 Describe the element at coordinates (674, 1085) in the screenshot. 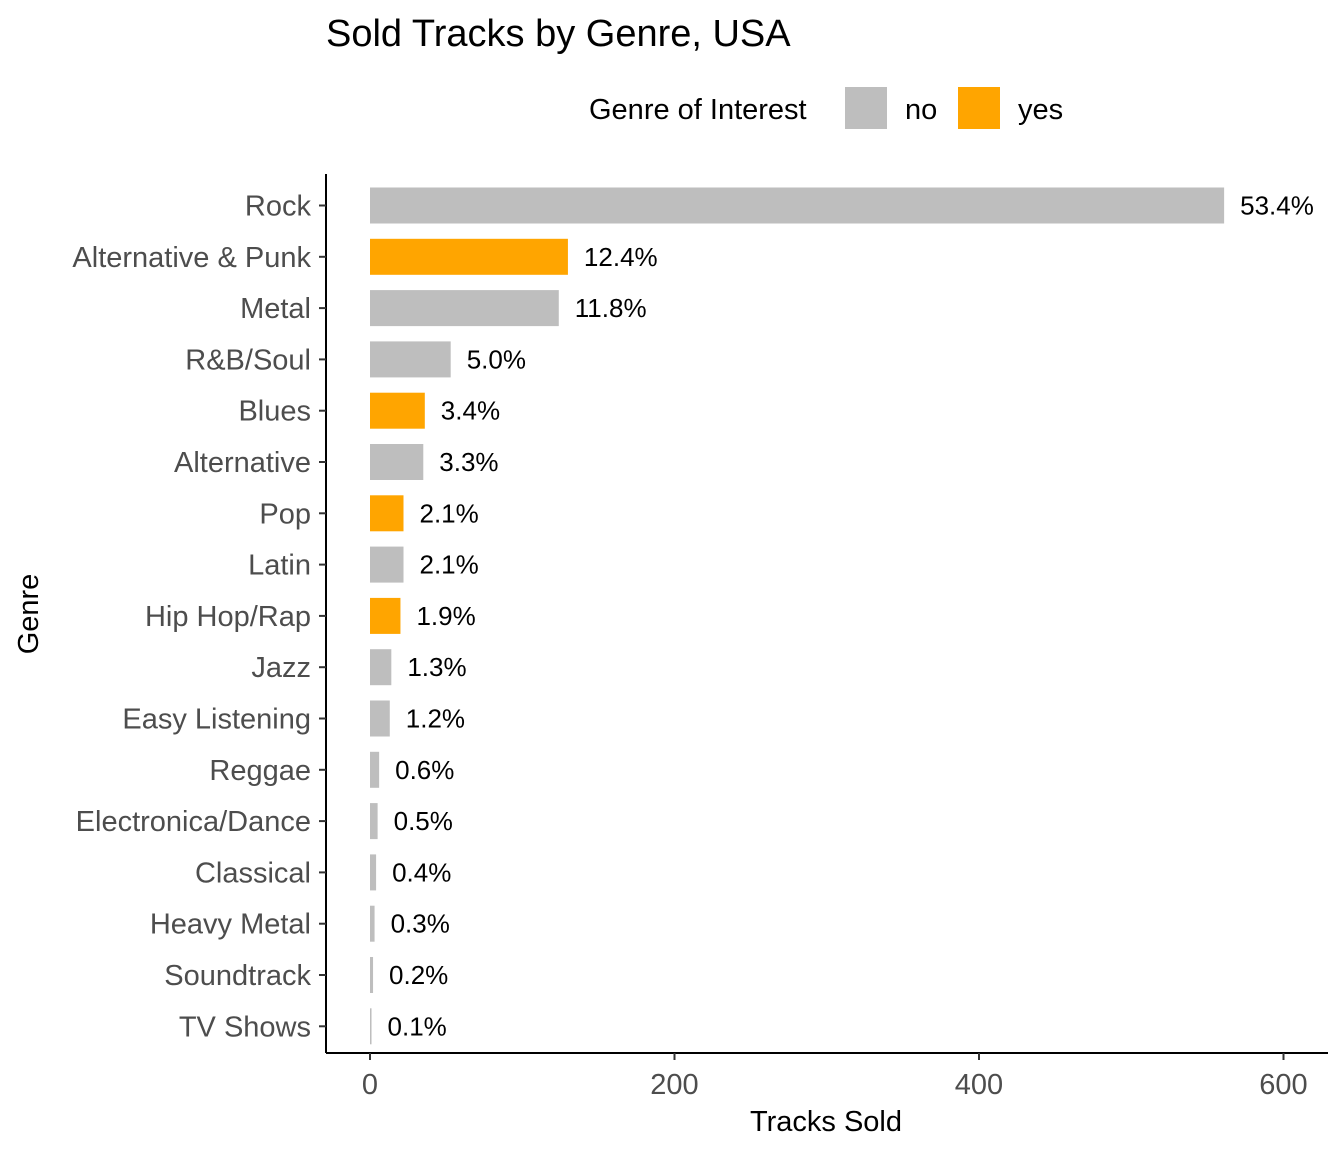

I see `x-tick-label: 200` at that location.